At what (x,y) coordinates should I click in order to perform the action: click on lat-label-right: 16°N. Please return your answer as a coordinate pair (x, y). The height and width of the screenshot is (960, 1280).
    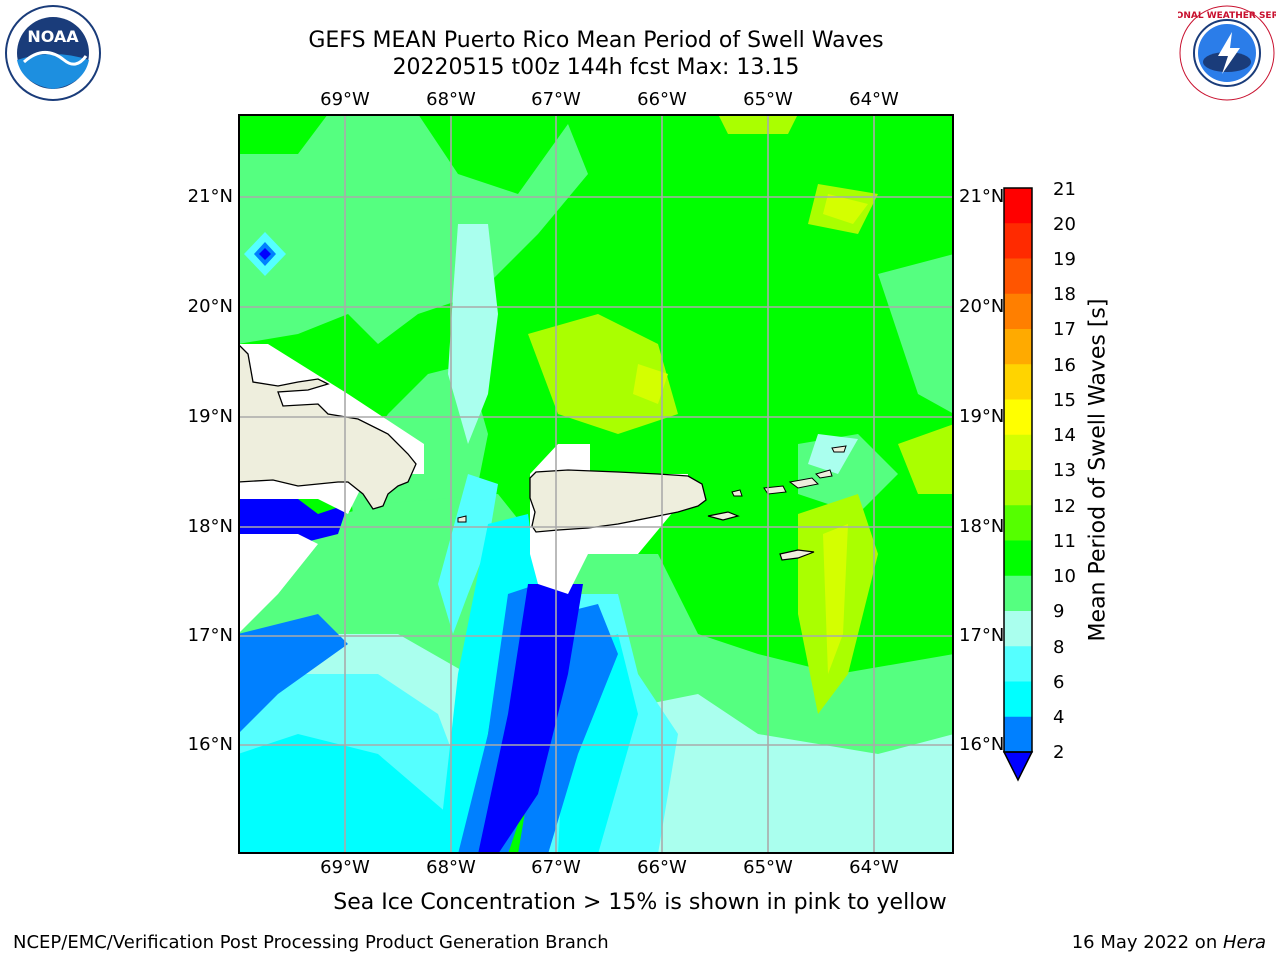
    Looking at the image, I should click on (982, 744).